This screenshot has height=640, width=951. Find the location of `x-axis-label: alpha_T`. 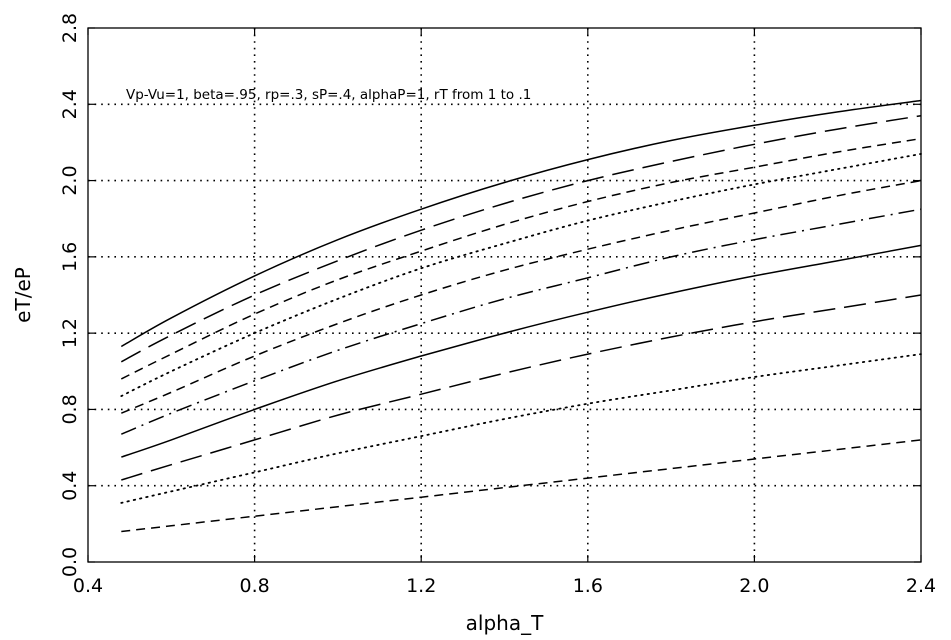

x-axis-label: alpha_T is located at coordinates (505, 623).